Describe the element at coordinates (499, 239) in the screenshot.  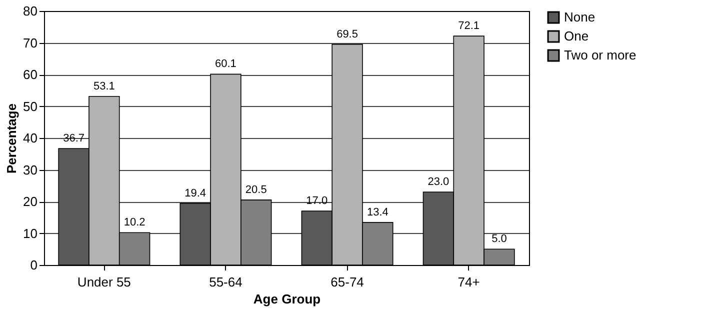
I see `data-label: 5.0` at that location.